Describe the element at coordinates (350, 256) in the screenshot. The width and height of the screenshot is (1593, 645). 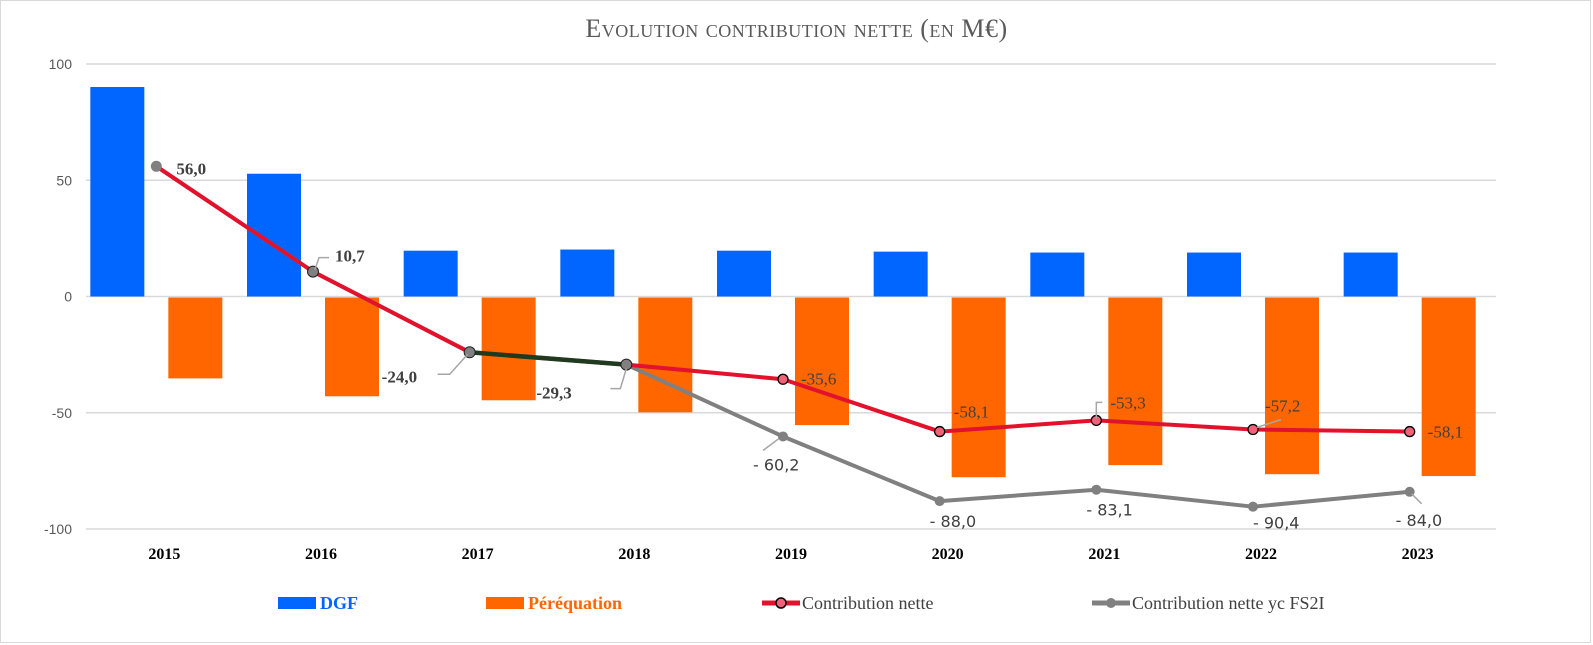
I see `data-label-contribution-nette: 10,7` at that location.